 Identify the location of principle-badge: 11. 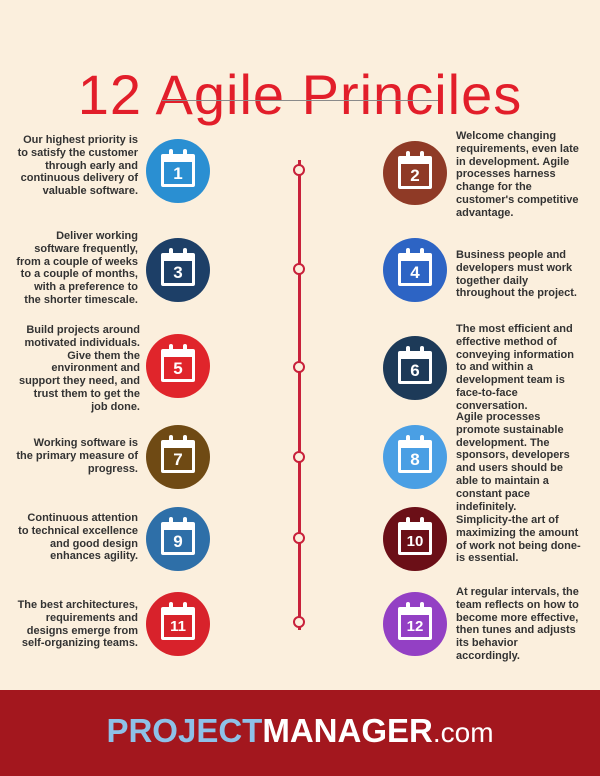
(178, 624).